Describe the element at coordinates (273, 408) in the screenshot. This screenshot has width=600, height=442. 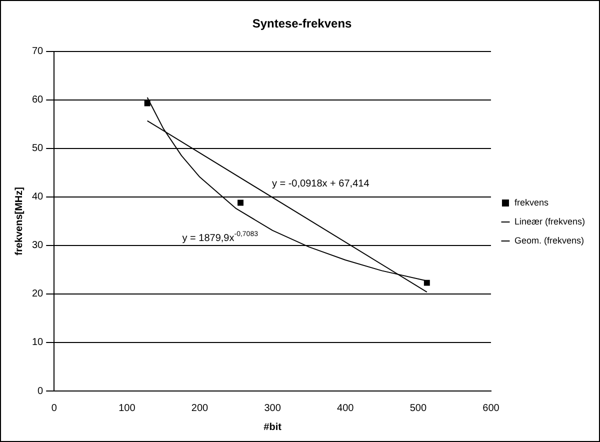
I see `x-tick-label: 300` at that location.